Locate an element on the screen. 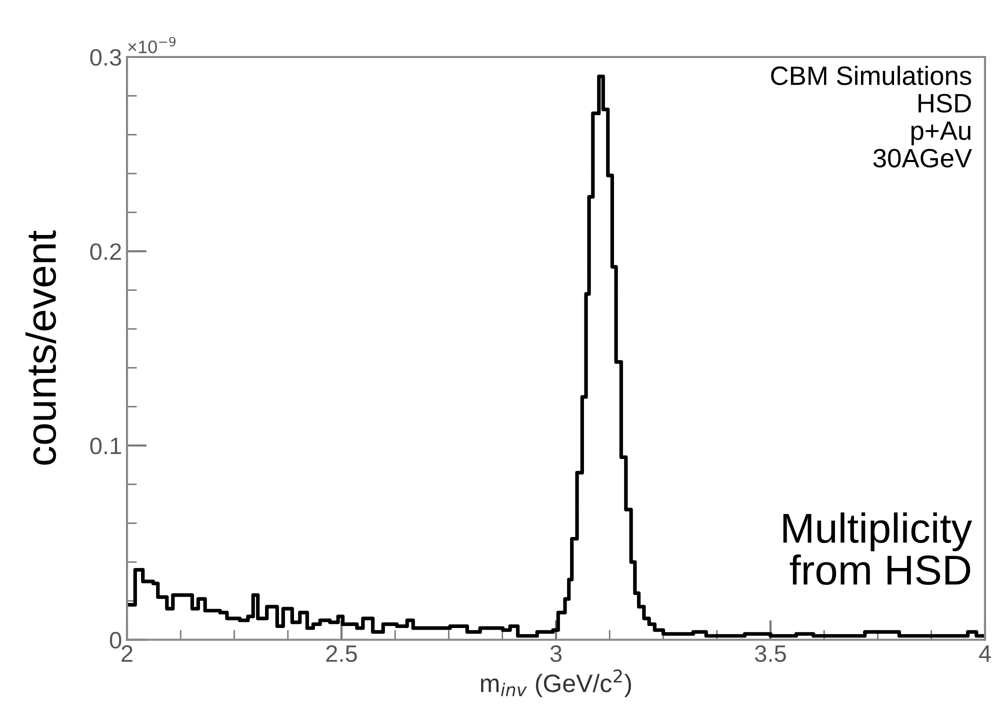 Image resolution: width=1000 pixels, height=727 pixels. x-axis-title: m$_{inv}$ (GeV/c$^{2}$) is located at coordinates (556, 683).